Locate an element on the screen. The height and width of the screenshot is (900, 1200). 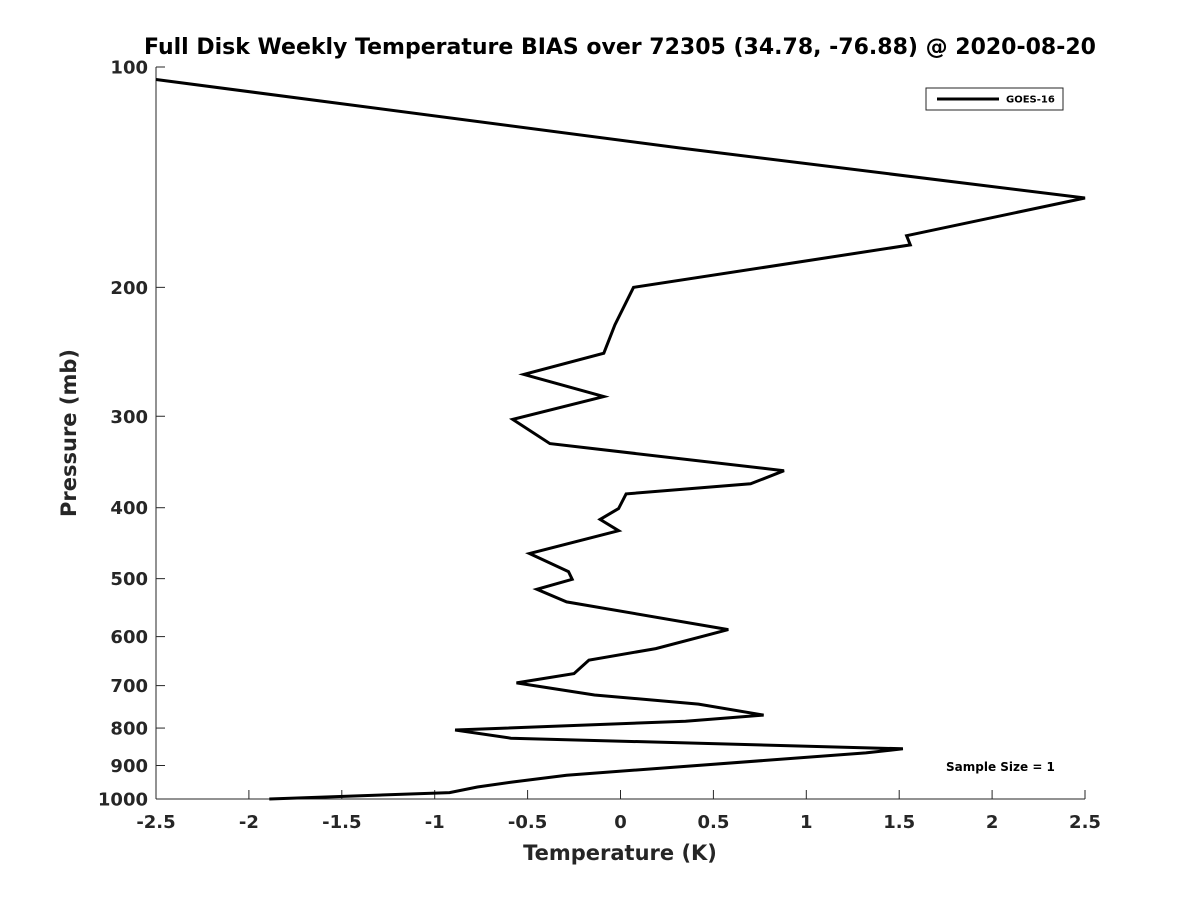
legend: GOES-16 is located at coordinates (994, 99).